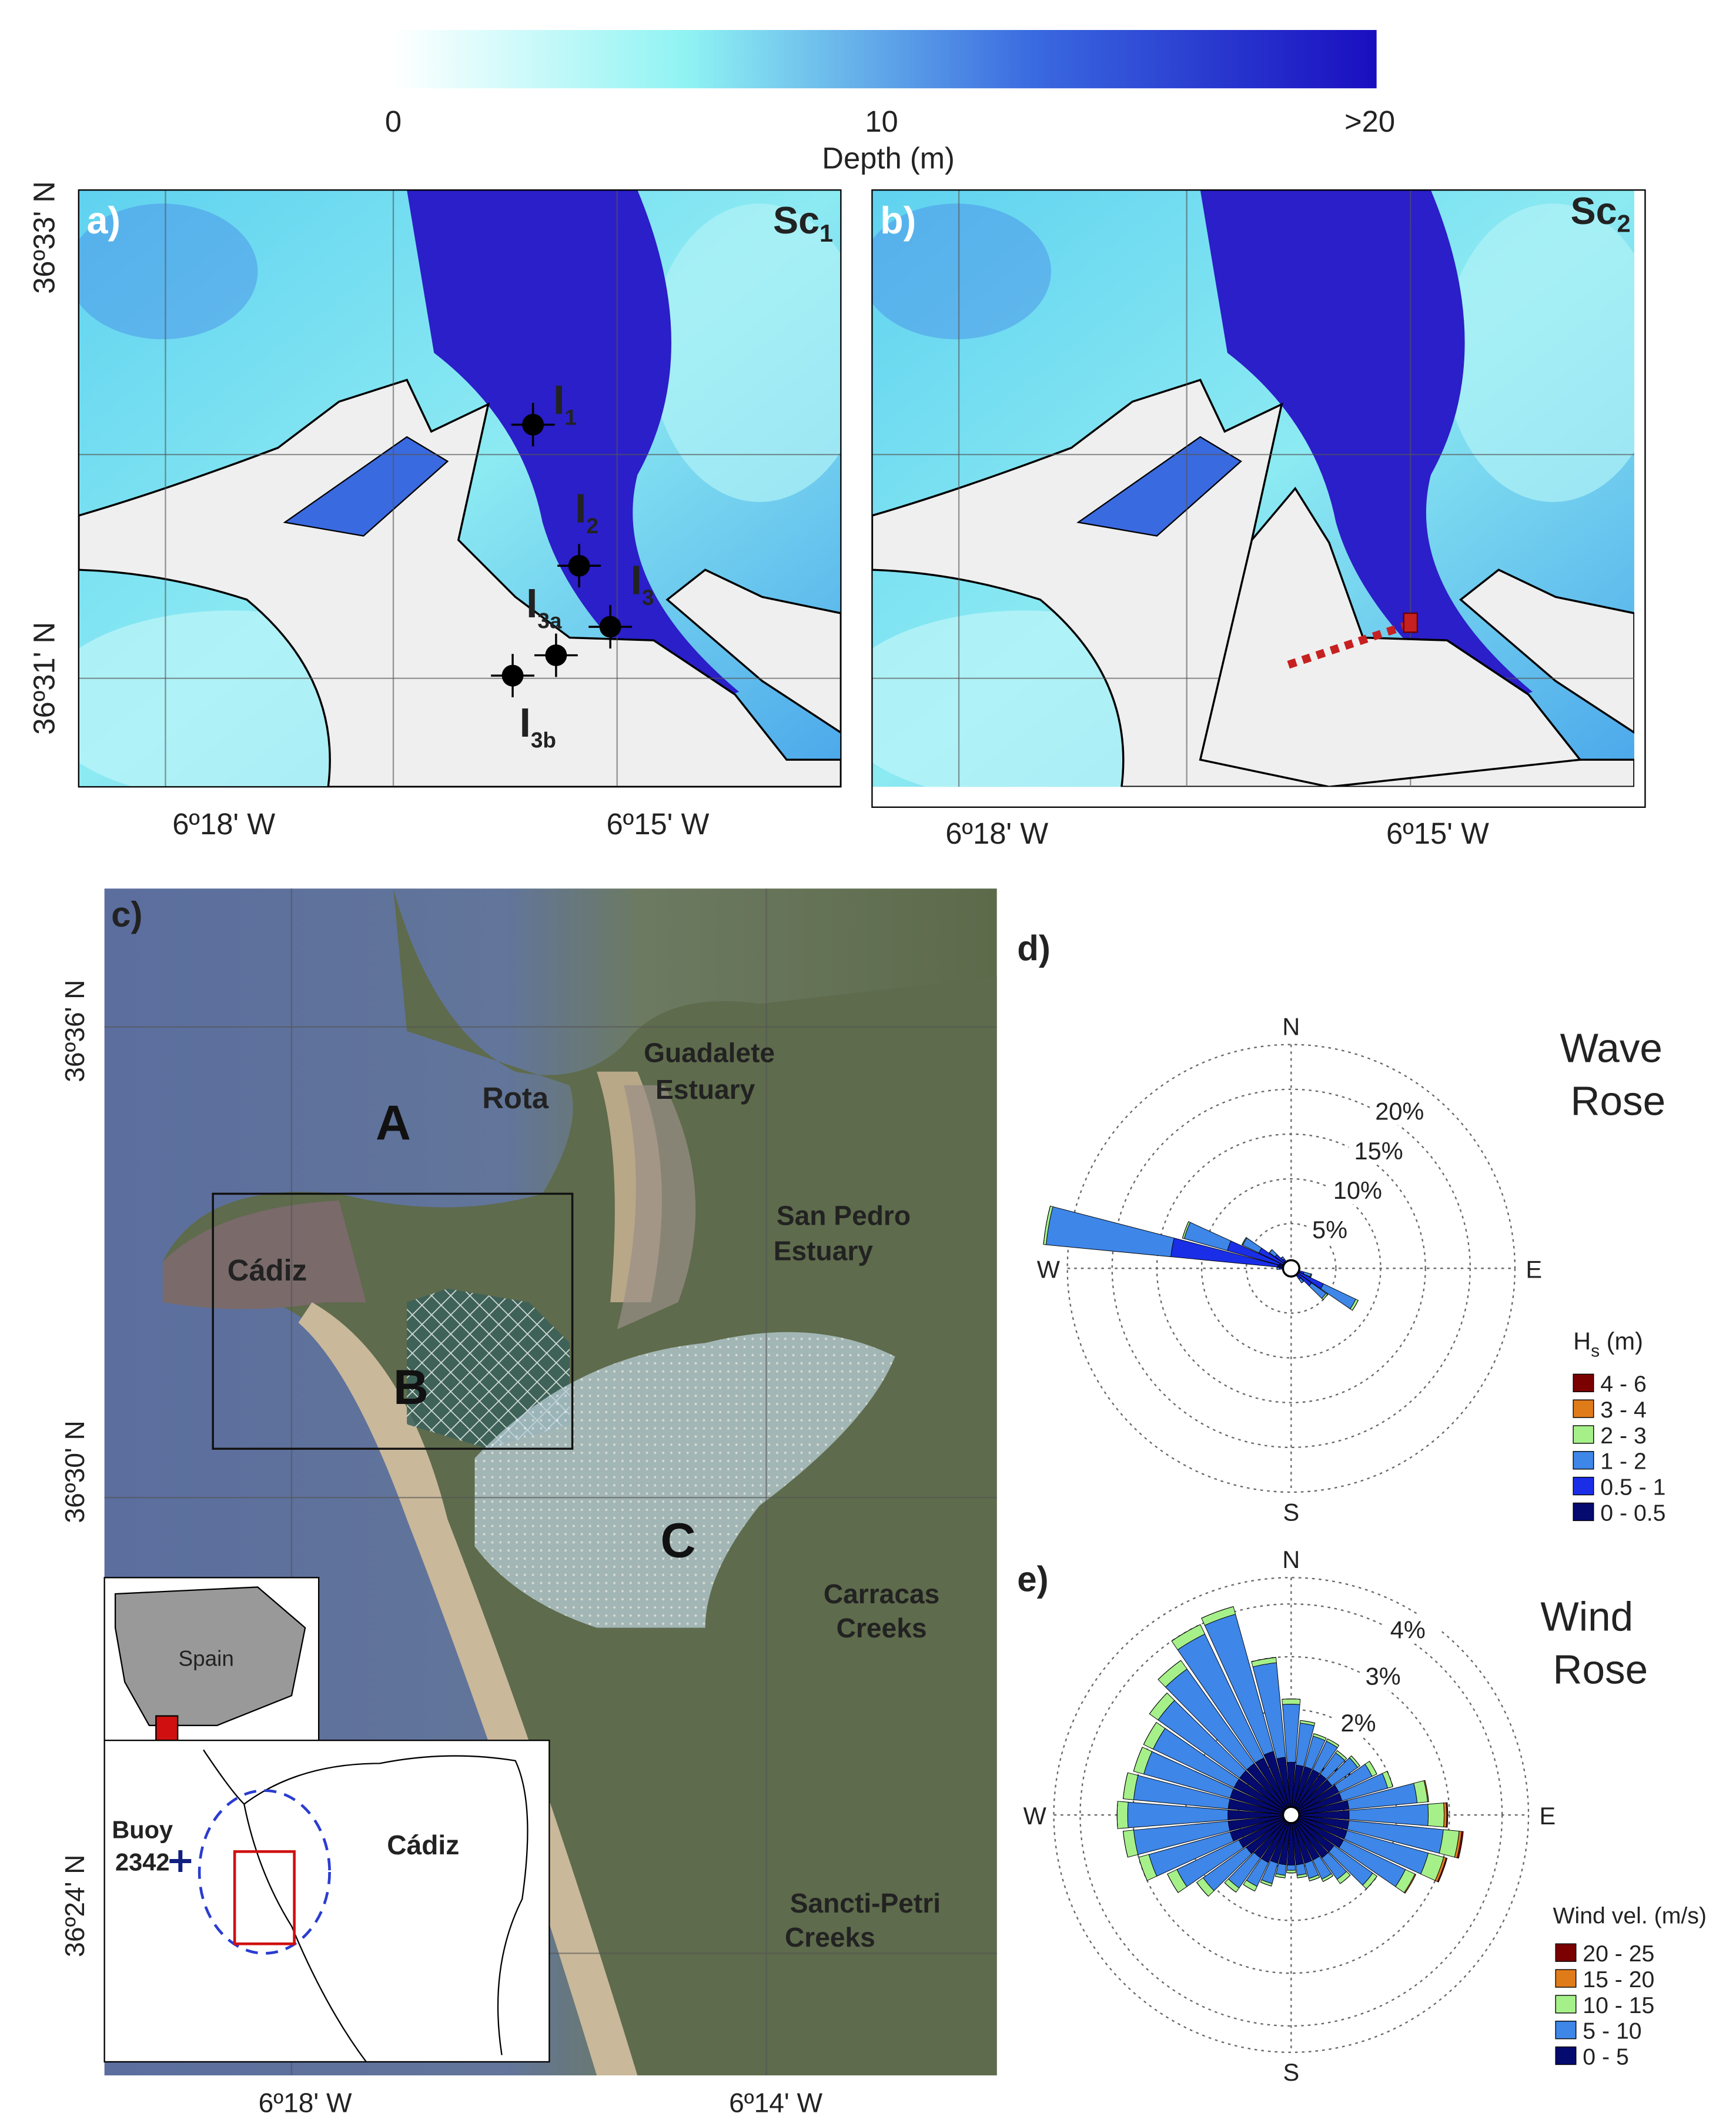 The image size is (1736, 2123). Describe the element at coordinates (1032, 1579) in the screenshot. I see `panel-label: e)` at that location.